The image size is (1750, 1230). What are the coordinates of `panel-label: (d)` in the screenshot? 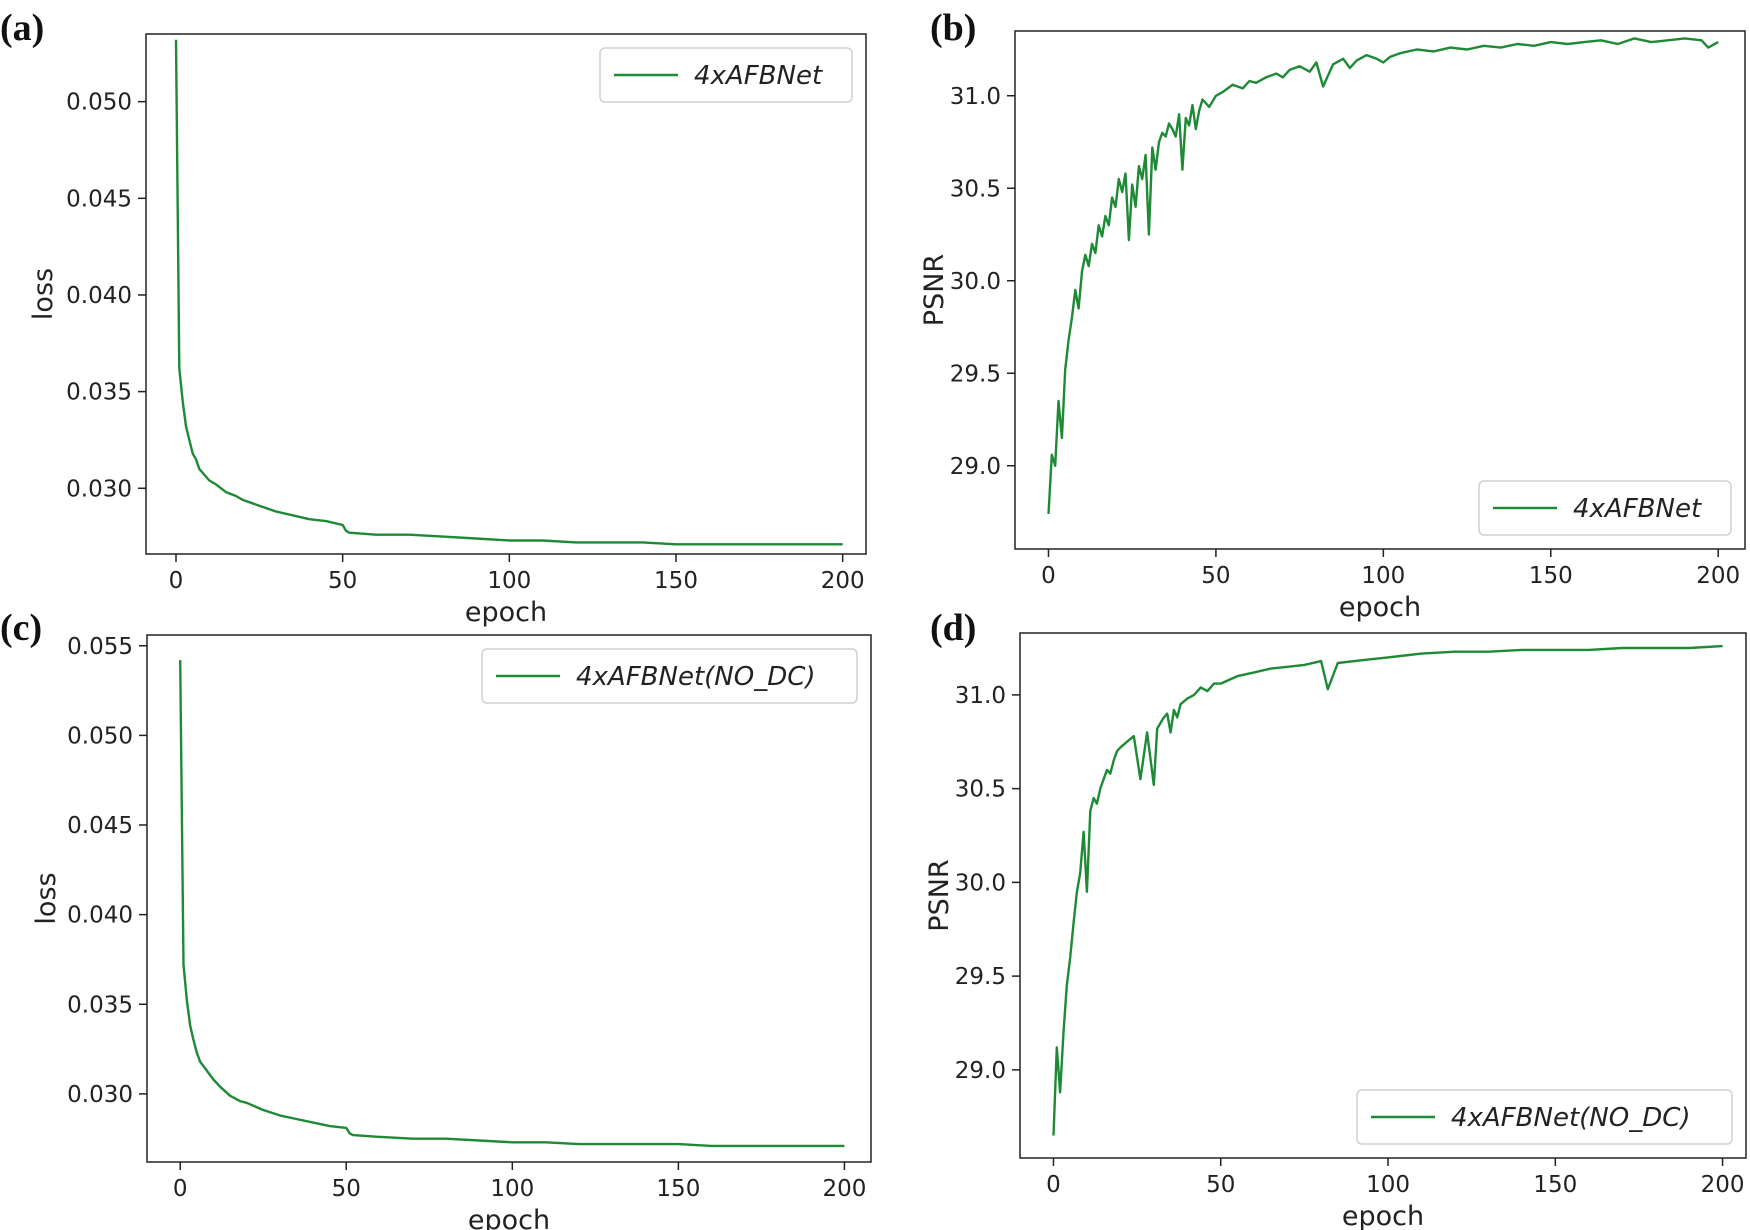 It's located at (953, 628).